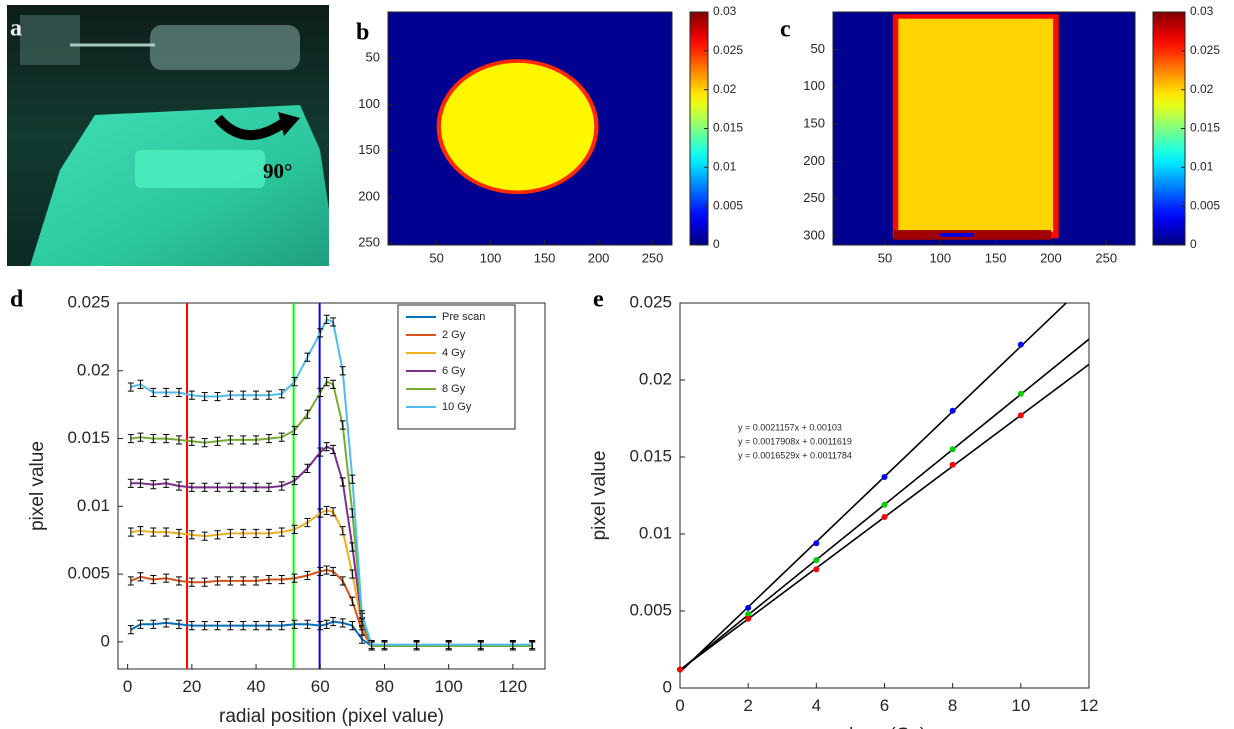 The width and height of the screenshot is (1234, 729). What do you see at coordinates (88, 573) in the screenshot?
I see `y-tick-label: 0.005` at bounding box center [88, 573].